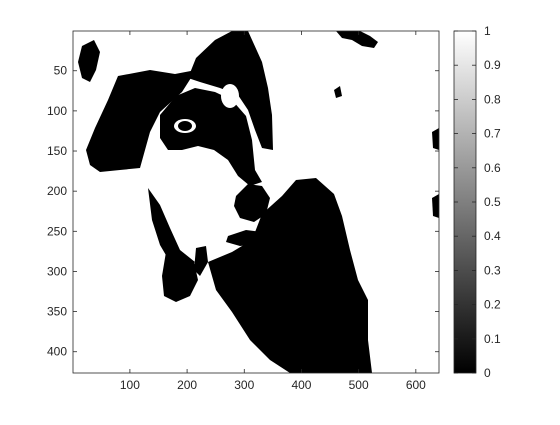  What do you see at coordinates (492, 168) in the screenshot?
I see `colorbar-tick-label: 0.6` at bounding box center [492, 168].